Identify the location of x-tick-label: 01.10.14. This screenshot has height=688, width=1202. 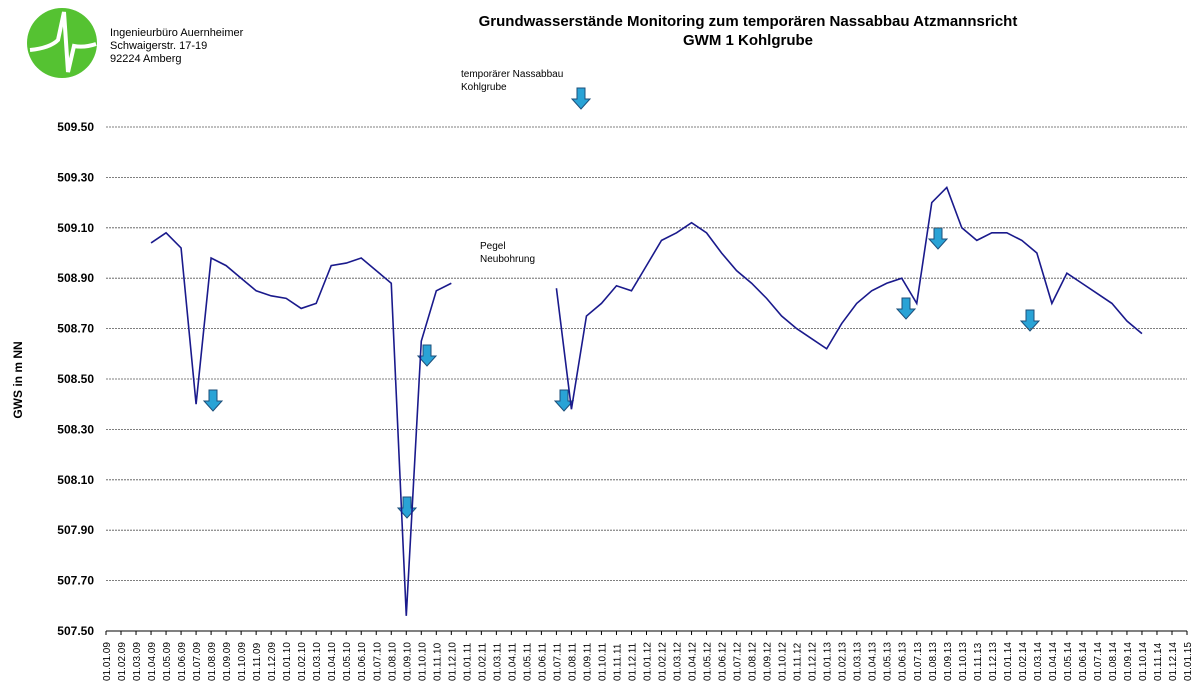
(1143, 661).